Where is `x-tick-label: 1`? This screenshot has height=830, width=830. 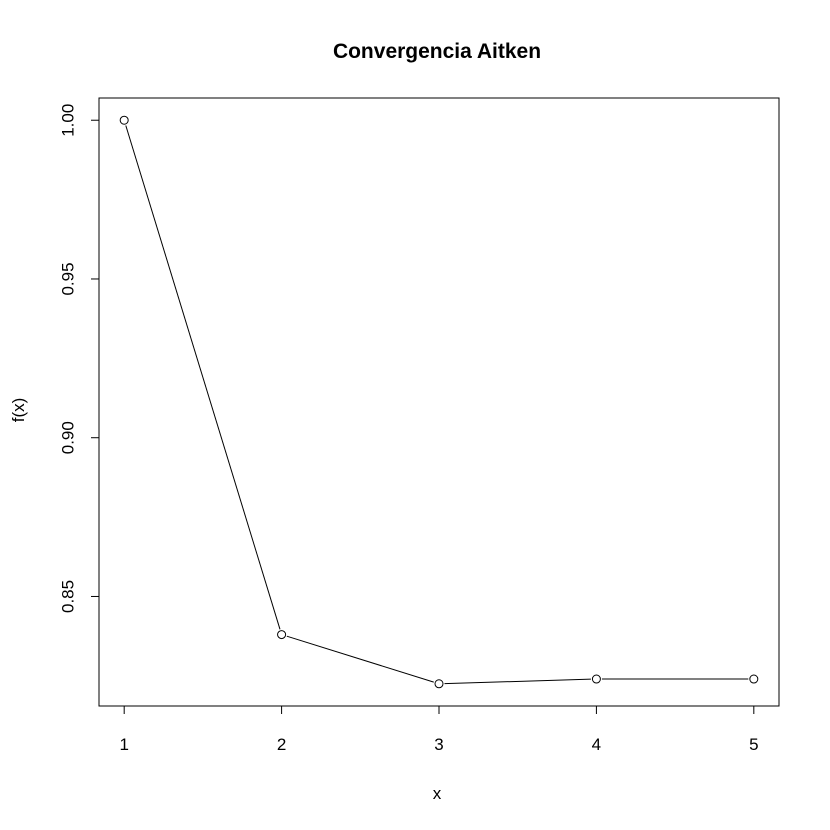
x-tick-label: 1 is located at coordinates (123, 744).